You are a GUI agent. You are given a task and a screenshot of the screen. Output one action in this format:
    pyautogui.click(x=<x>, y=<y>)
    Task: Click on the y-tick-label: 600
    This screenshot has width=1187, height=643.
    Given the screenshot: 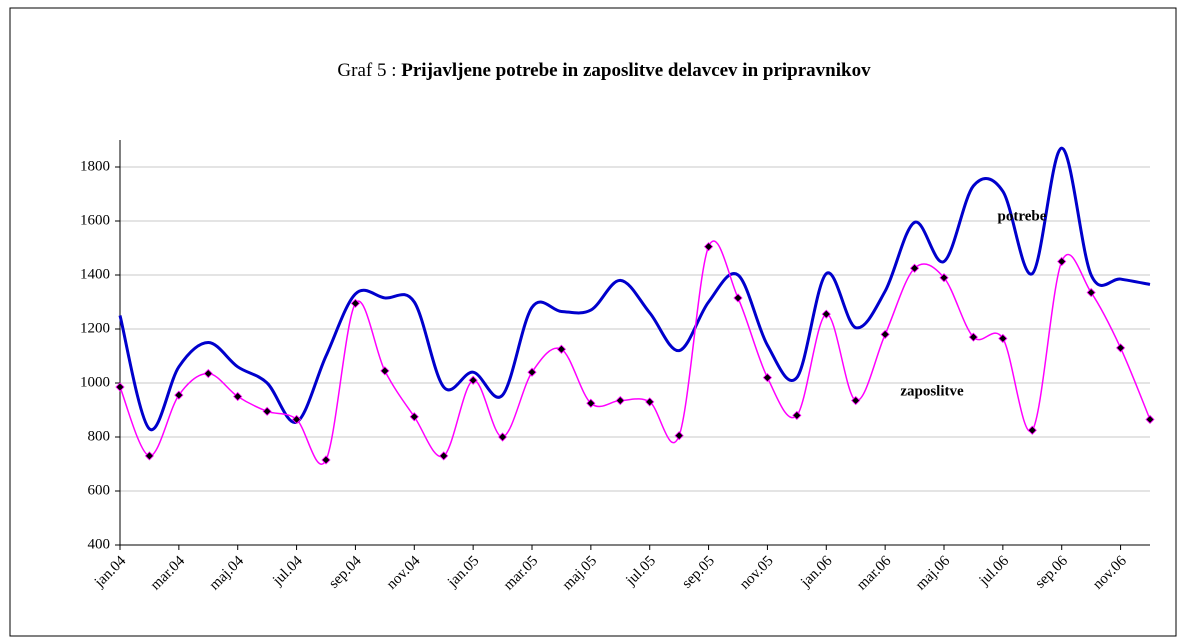 What is the action you would take?
    pyautogui.click(x=99, y=490)
    